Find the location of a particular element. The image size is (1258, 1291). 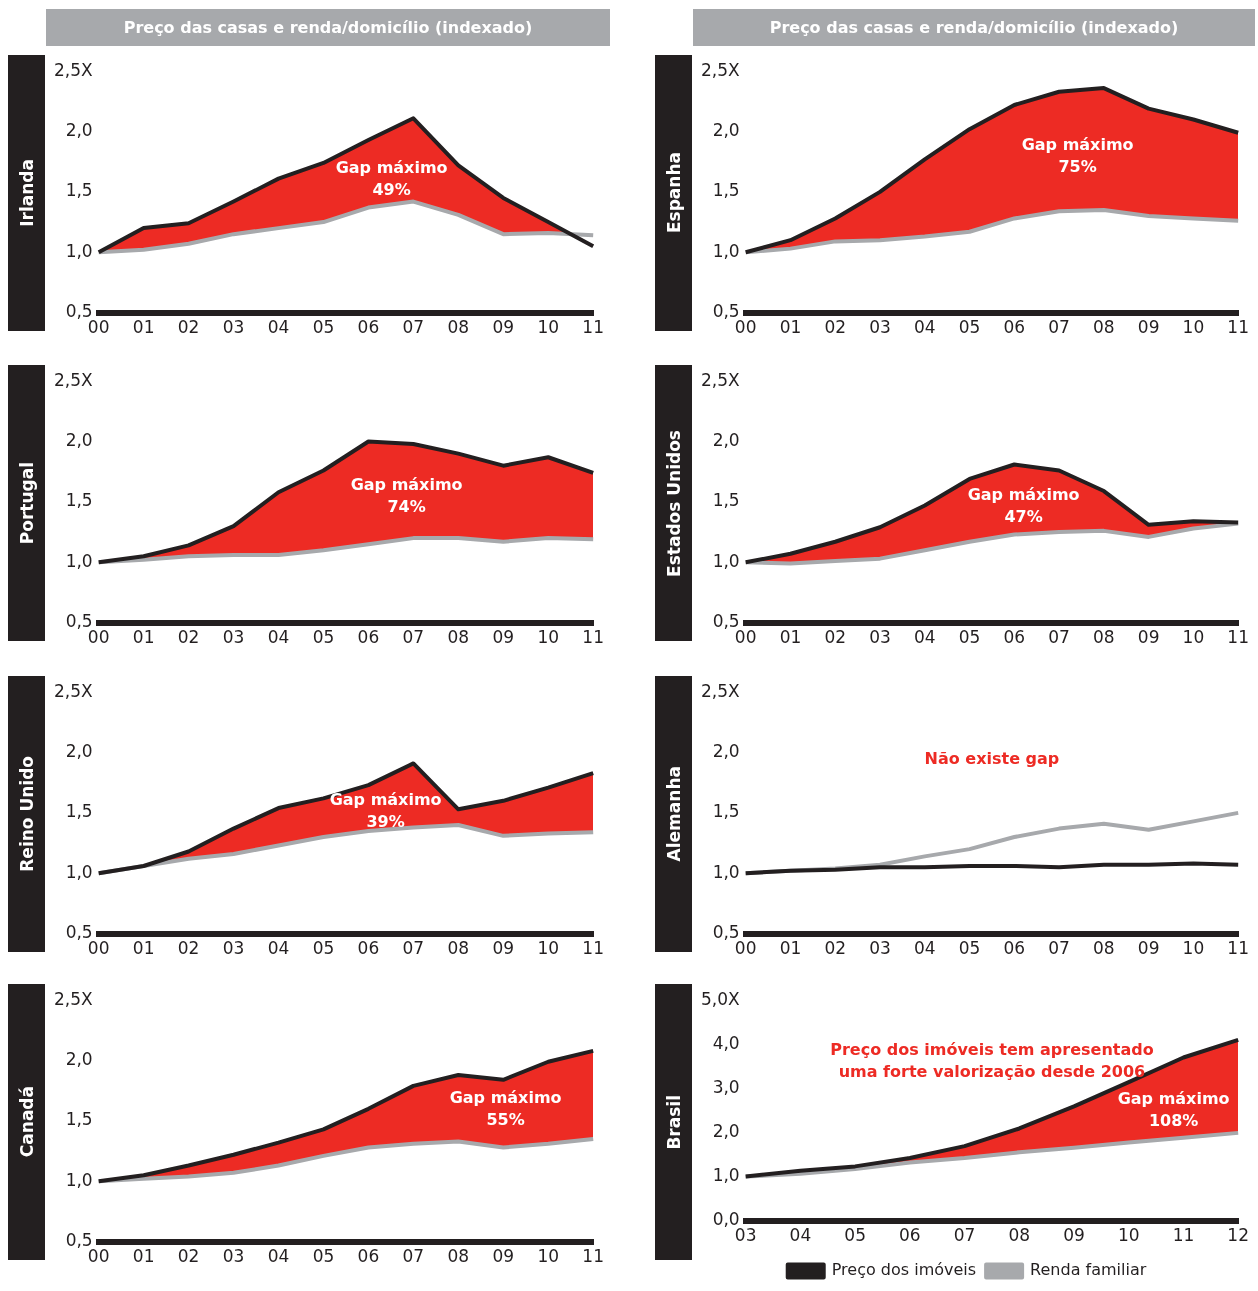

y-axis-title: Canadá is located at coordinates (26, 1122).